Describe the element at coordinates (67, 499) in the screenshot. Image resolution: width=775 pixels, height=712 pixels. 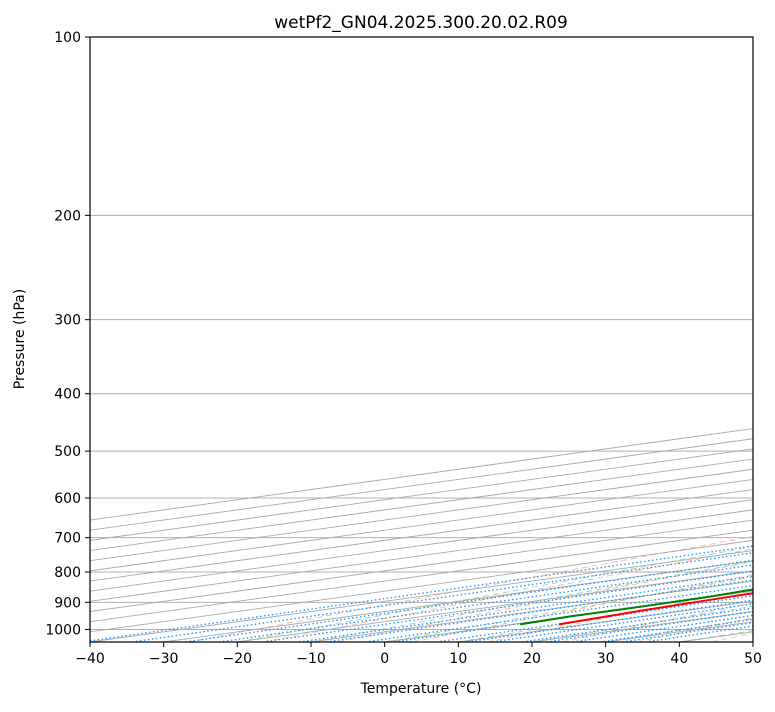
I see `y-tick-label: 600` at that location.